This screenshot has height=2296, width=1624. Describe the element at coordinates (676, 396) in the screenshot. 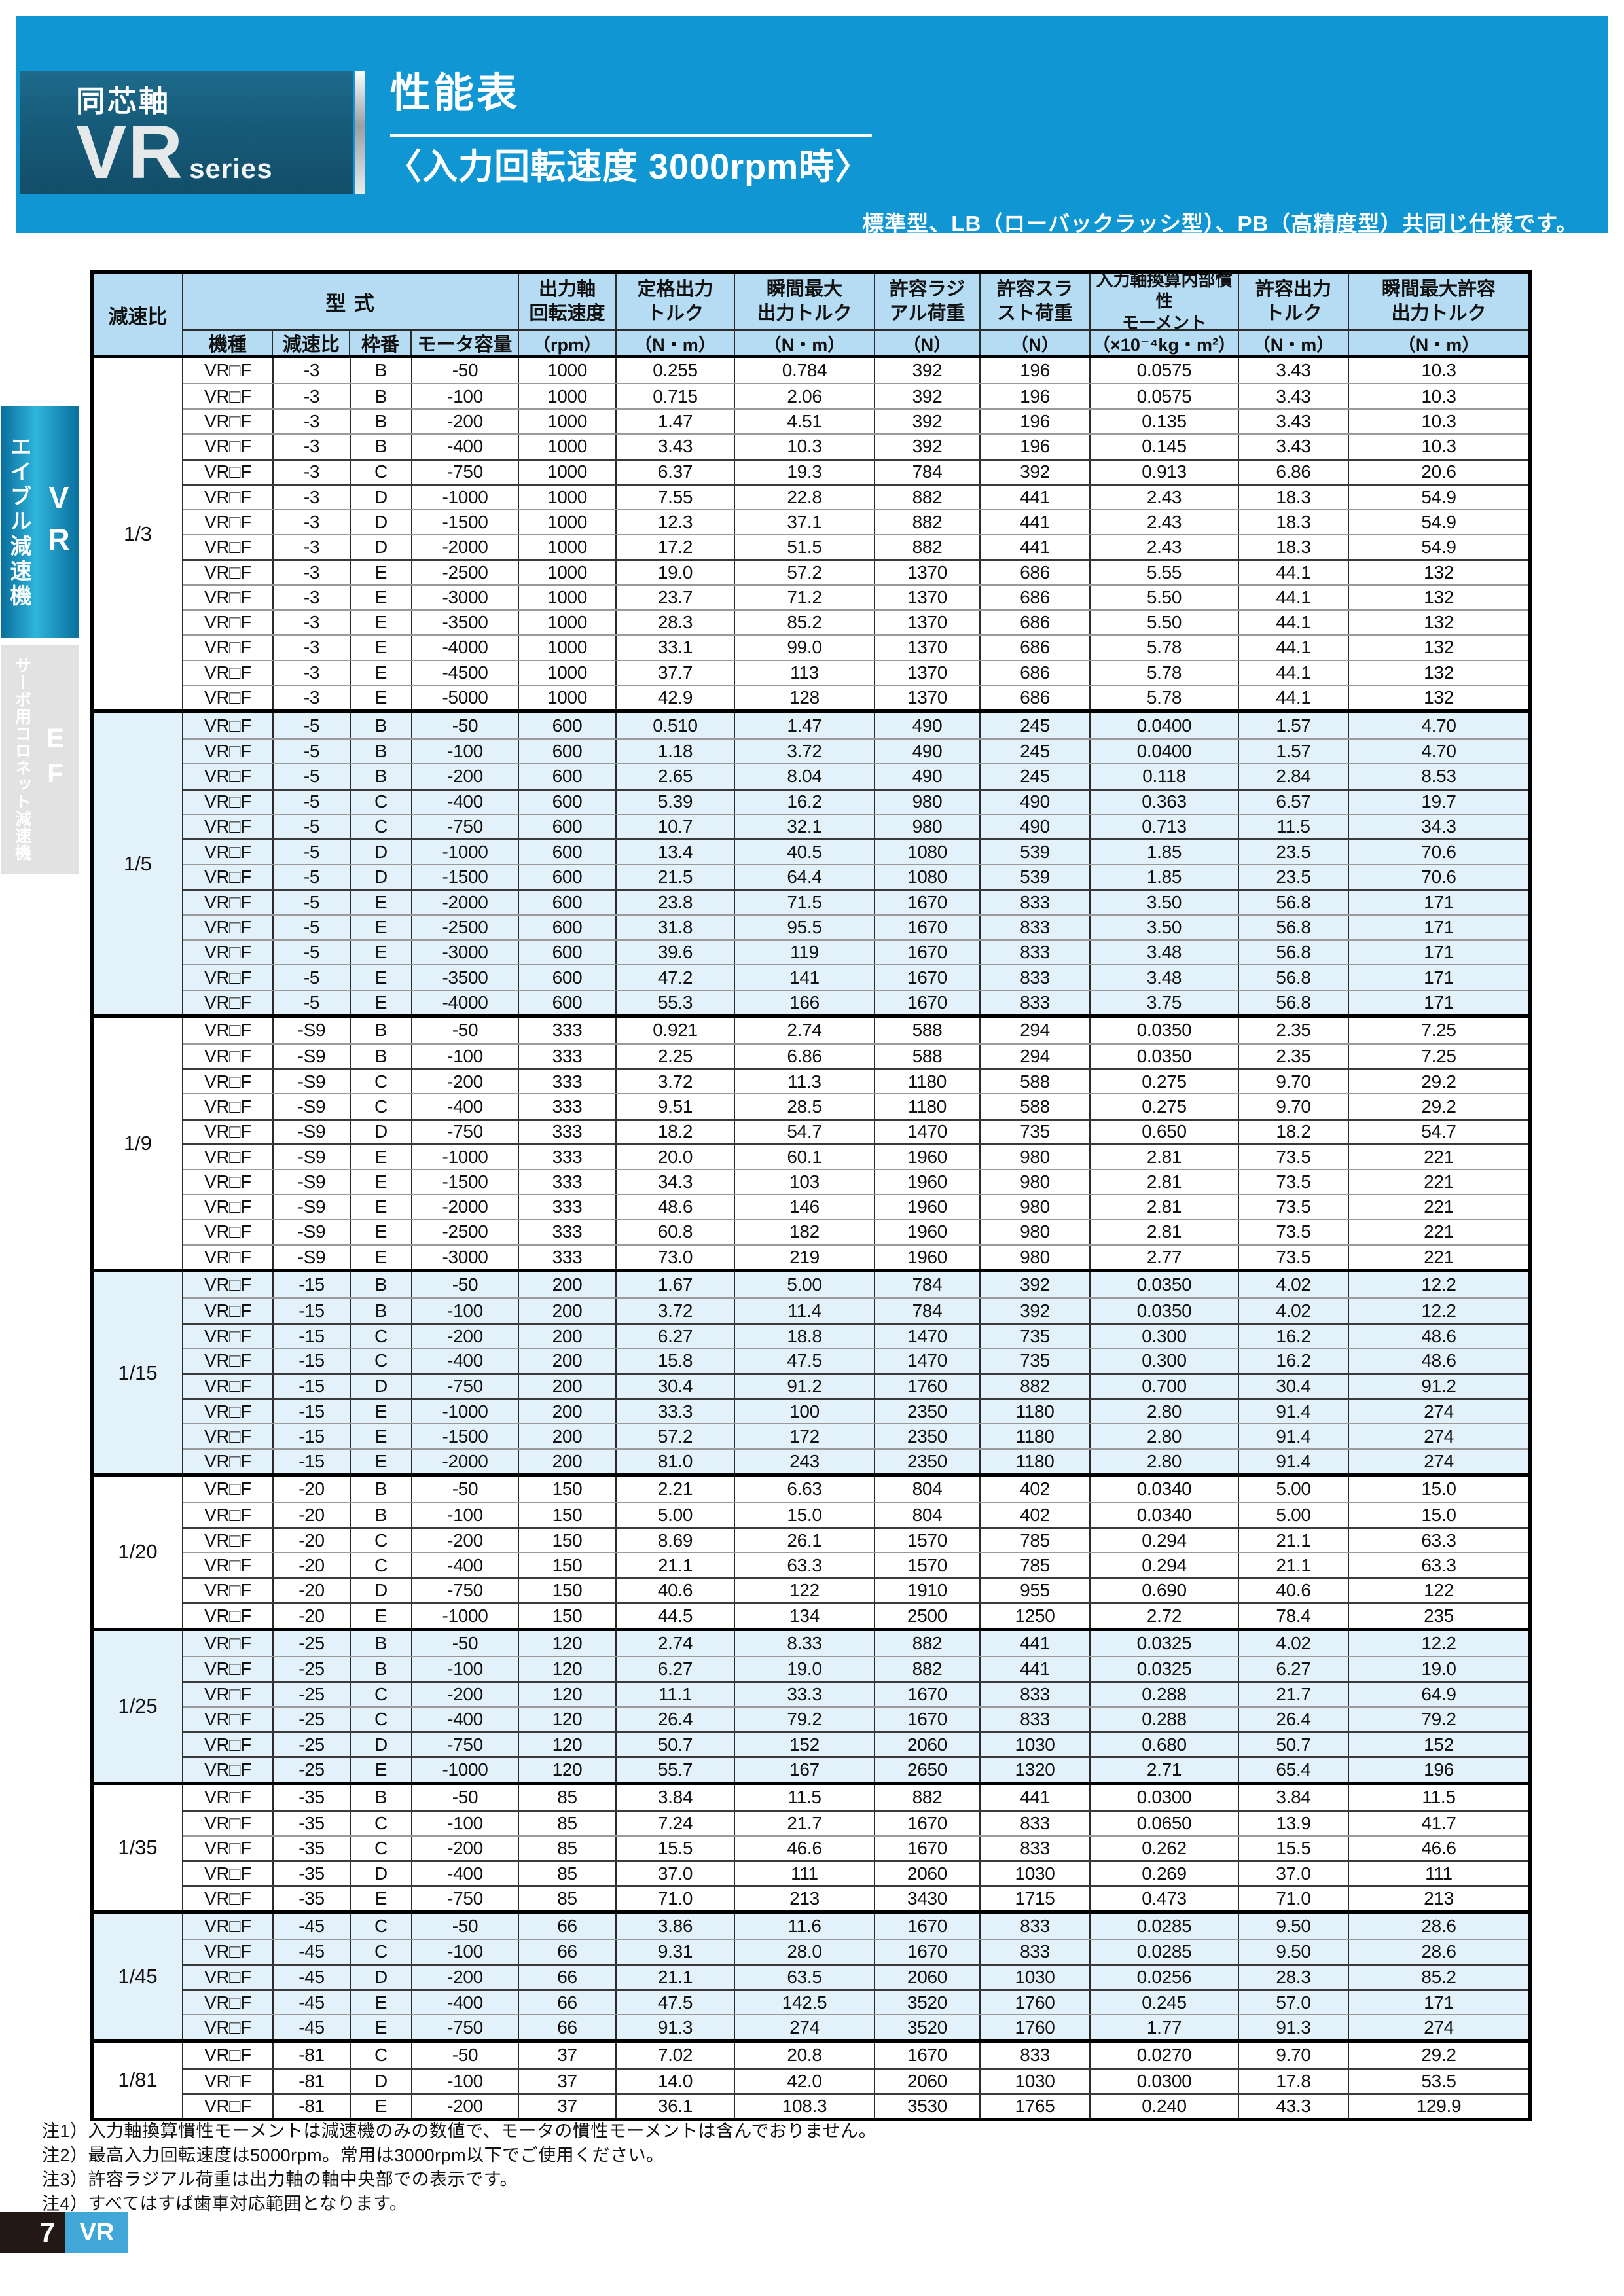

I see `cell-value-1: 0.715` at that location.